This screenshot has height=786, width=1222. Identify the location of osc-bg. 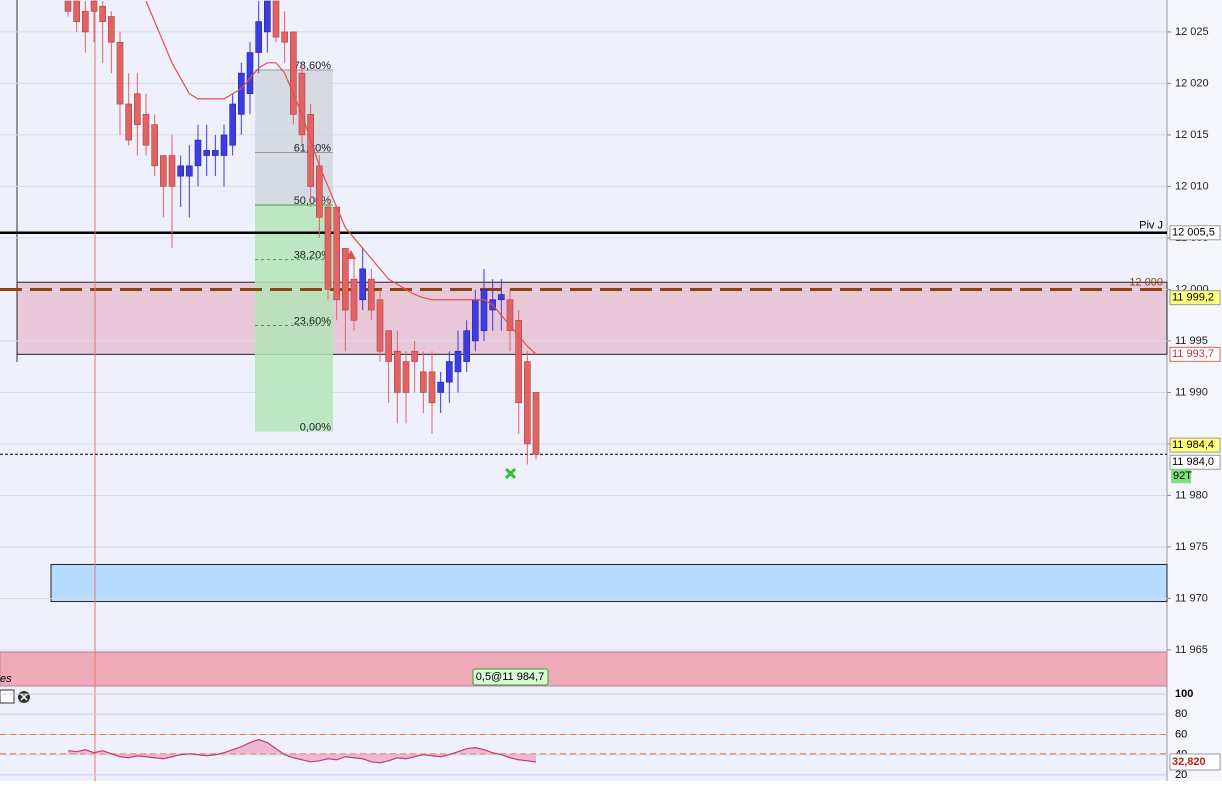
(583, 733).